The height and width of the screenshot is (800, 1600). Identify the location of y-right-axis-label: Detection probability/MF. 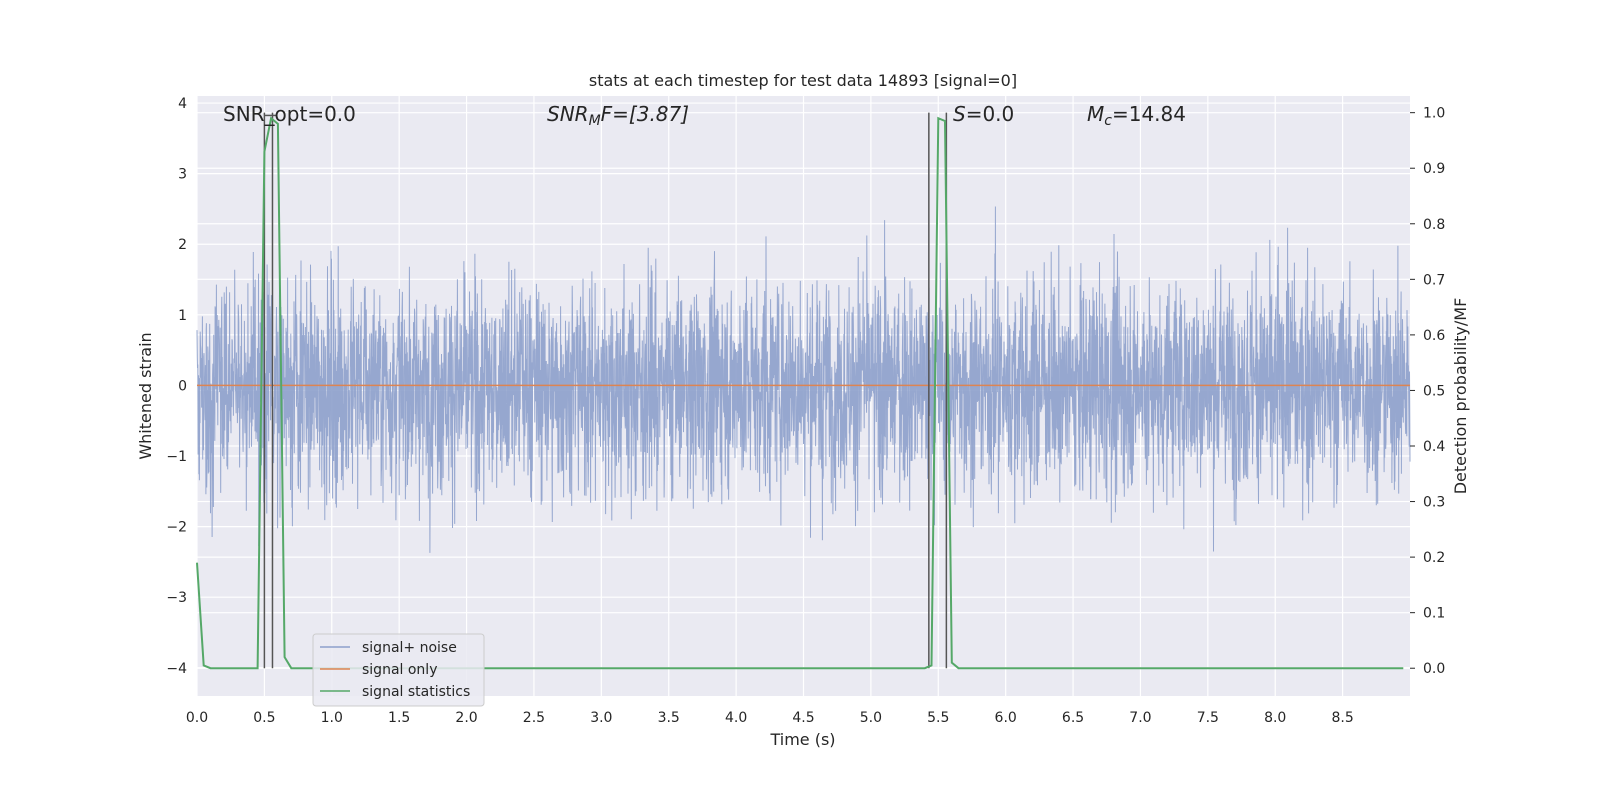
(1460, 396).